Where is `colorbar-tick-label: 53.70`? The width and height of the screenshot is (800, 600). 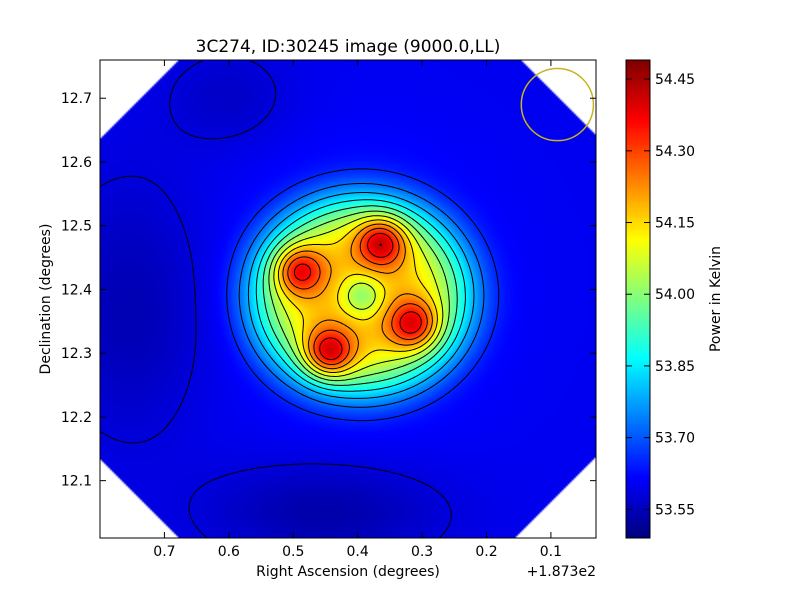
colorbar-tick-label: 53.70 is located at coordinates (675, 439).